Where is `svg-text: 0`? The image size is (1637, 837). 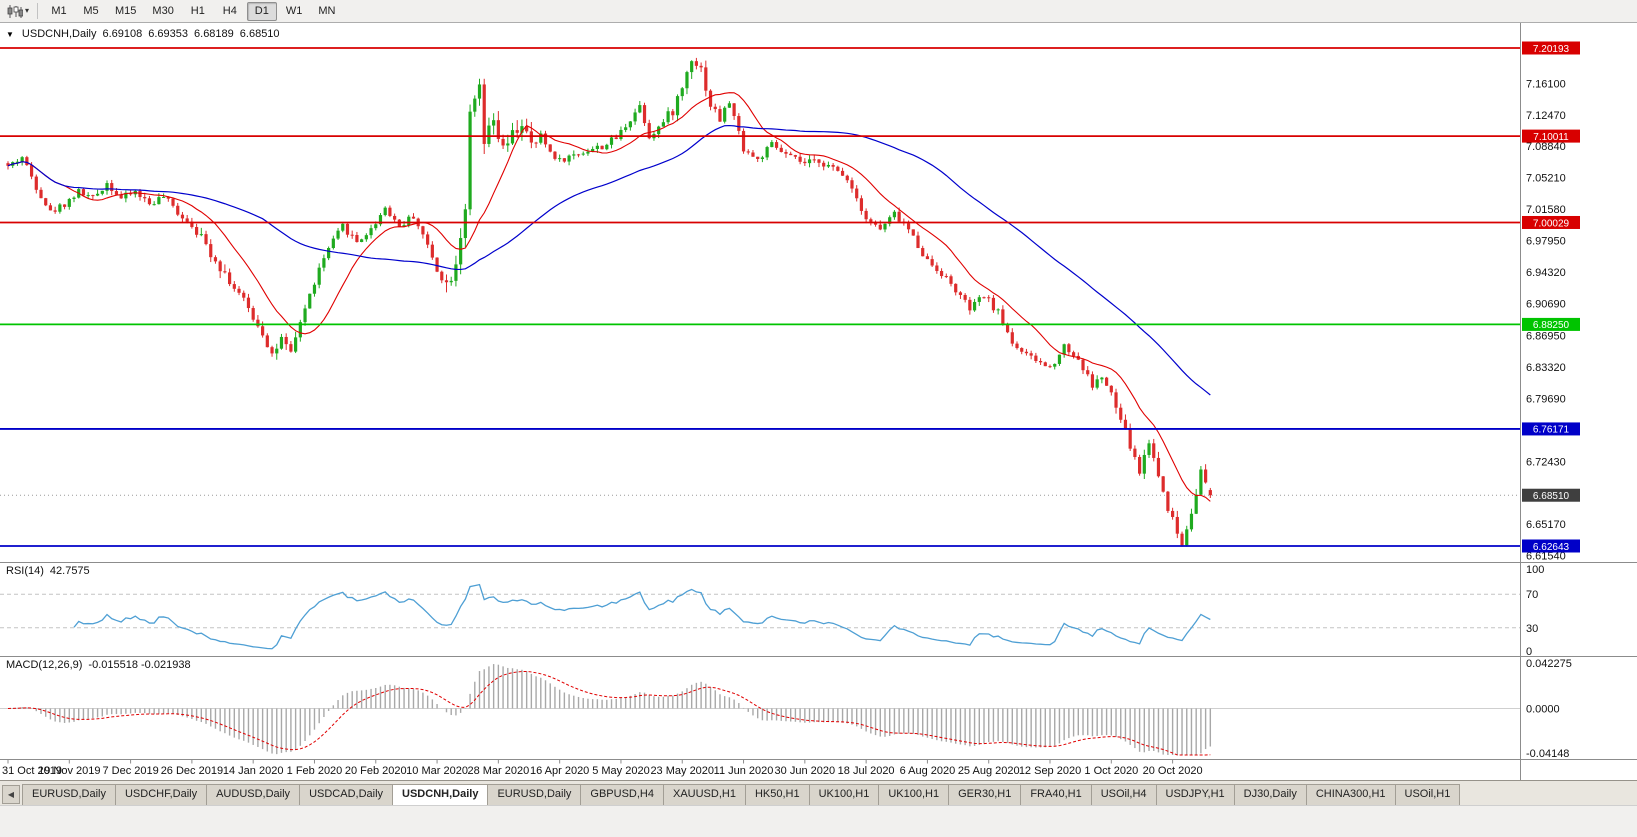 svg-text: 0 is located at coordinates (1529, 652).